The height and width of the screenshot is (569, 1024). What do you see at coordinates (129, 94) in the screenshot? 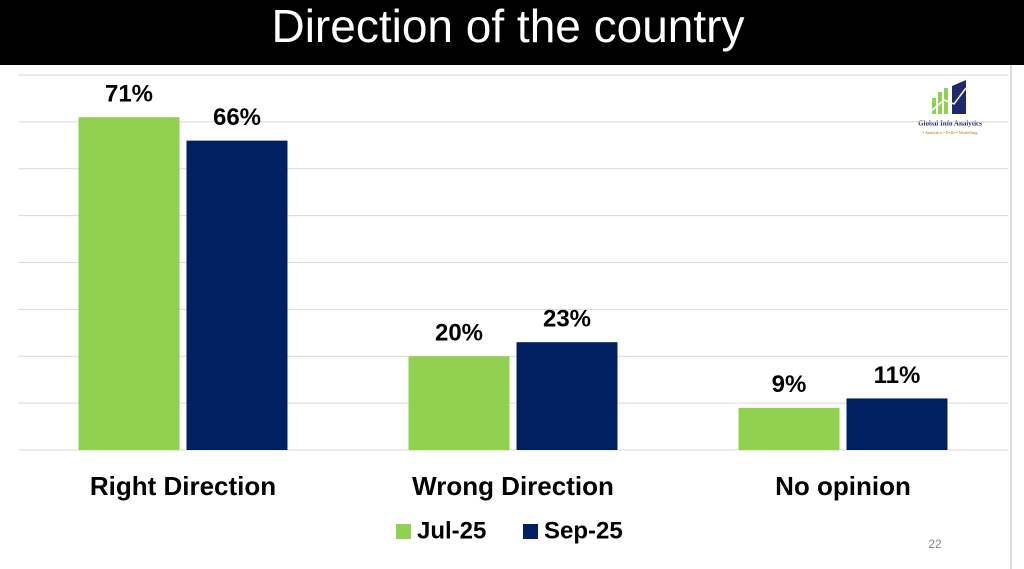
I see `data-label: 71%` at bounding box center [129, 94].